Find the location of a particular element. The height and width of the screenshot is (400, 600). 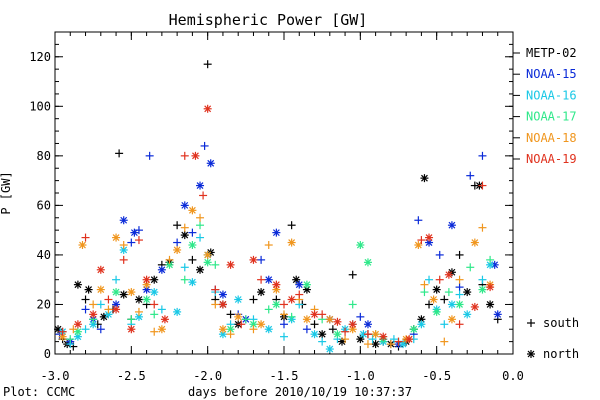

legend-series-label: NOAA-16 is located at coordinates (551, 95).